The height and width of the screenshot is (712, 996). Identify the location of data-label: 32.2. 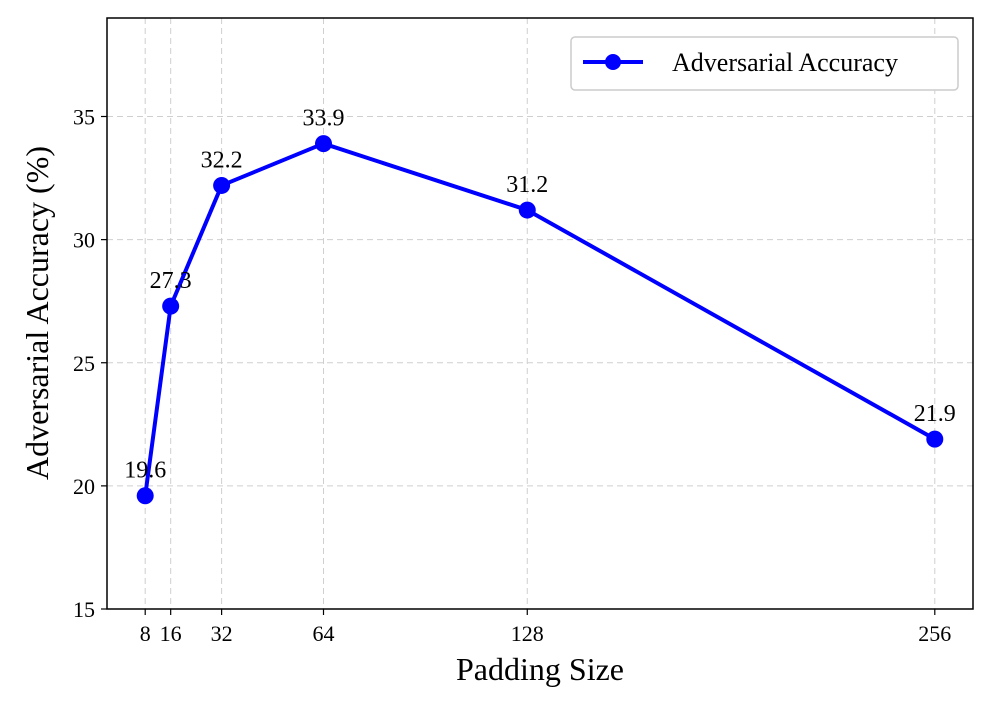
(222, 160).